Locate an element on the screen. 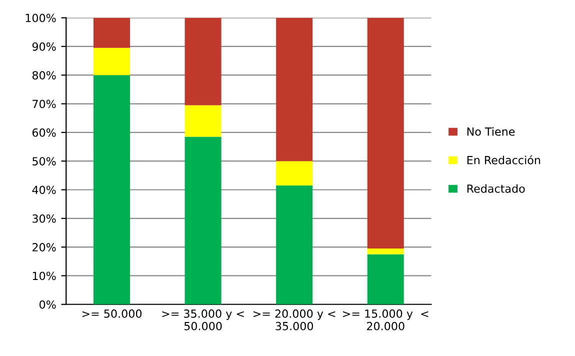 The image size is (575, 356). x-tick-label: >= 20.000 y < 35.000 is located at coordinates (295, 319).